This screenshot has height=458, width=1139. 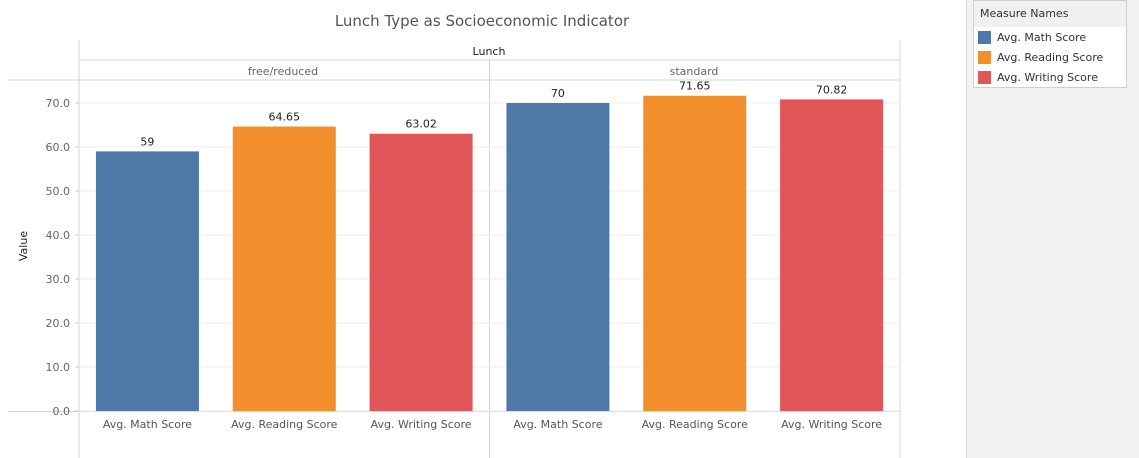 I want to click on legend-swatch-writing, so click(x=984, y=77).